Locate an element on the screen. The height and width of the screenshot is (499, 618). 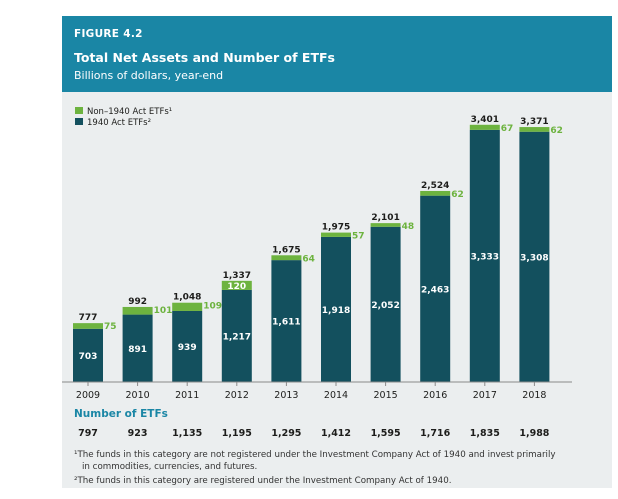
value-label-1940-2016: 2,463 is located at coordinates (435, 290).